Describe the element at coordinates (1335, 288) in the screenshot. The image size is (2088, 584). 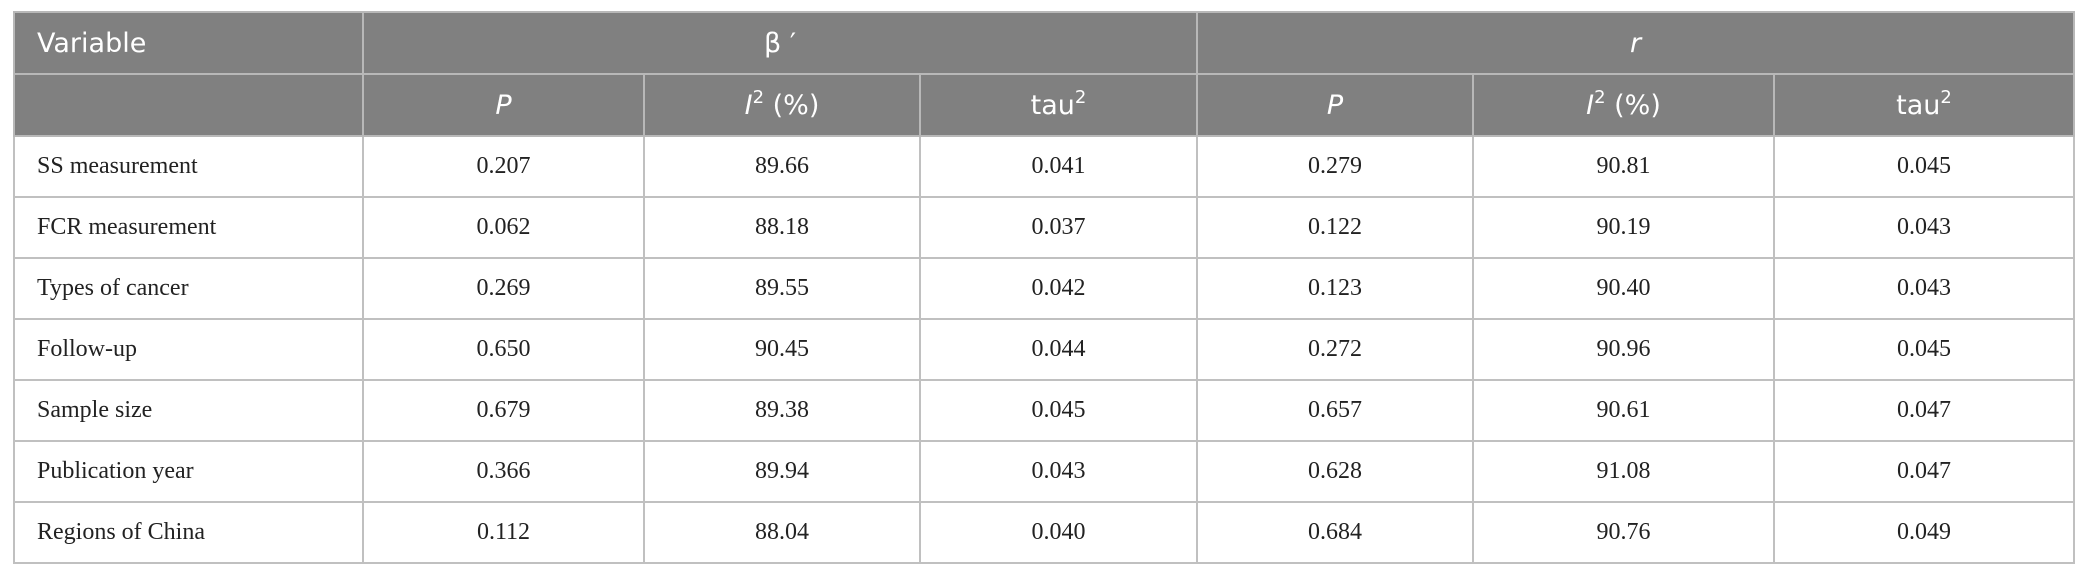
I see `cell: 0.123` at that location.